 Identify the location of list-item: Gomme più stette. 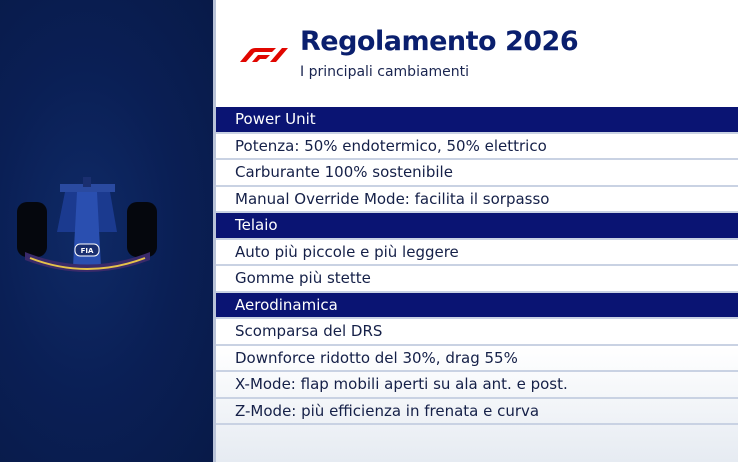
(477, 279).